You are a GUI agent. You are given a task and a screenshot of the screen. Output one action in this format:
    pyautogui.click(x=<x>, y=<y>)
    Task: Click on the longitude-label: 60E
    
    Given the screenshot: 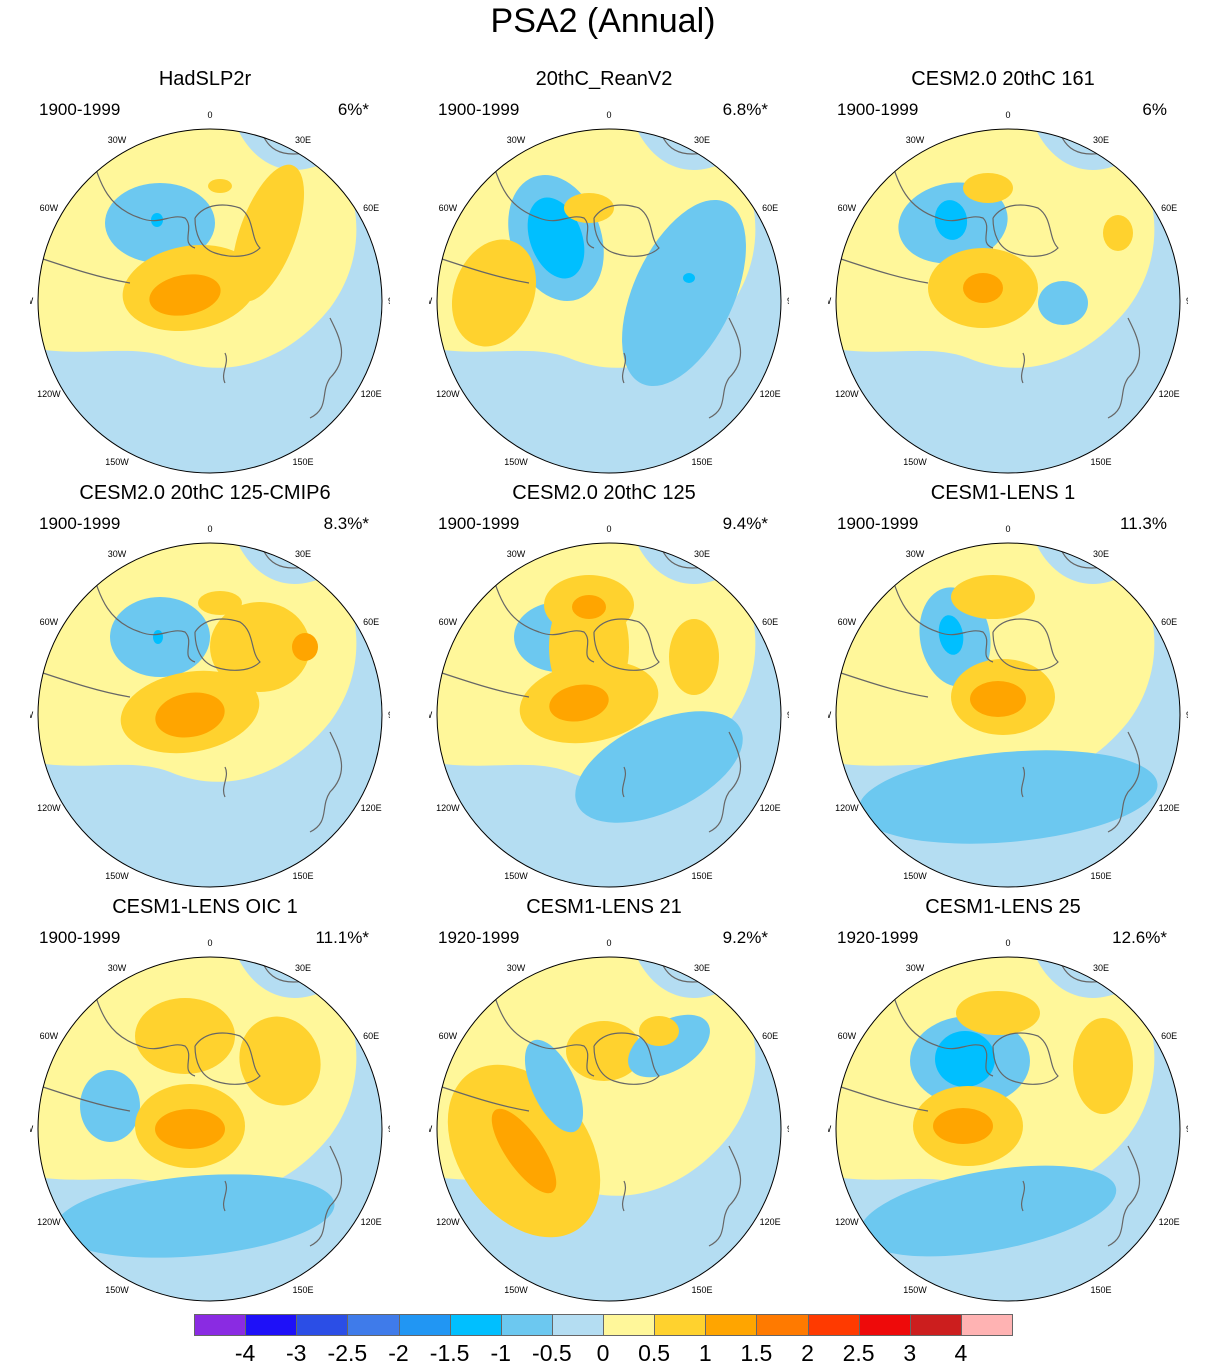 What is the action you would take?
    pyautogui.click(x=770, y=622)
    